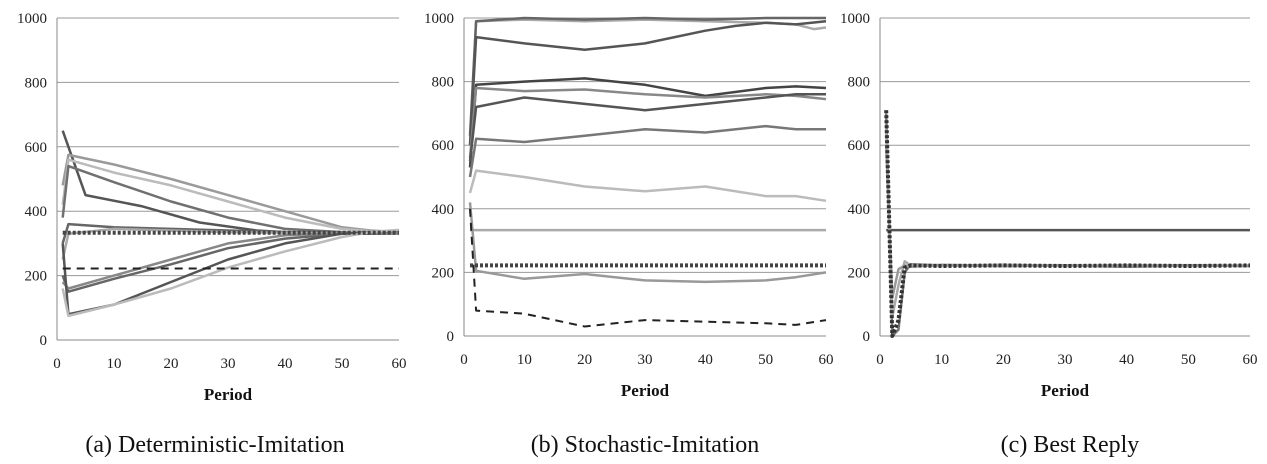 The width and height of the screenshot is (1267, 464). I want to click on panel-caption: (c) Best Reply, so click(1070, 445).